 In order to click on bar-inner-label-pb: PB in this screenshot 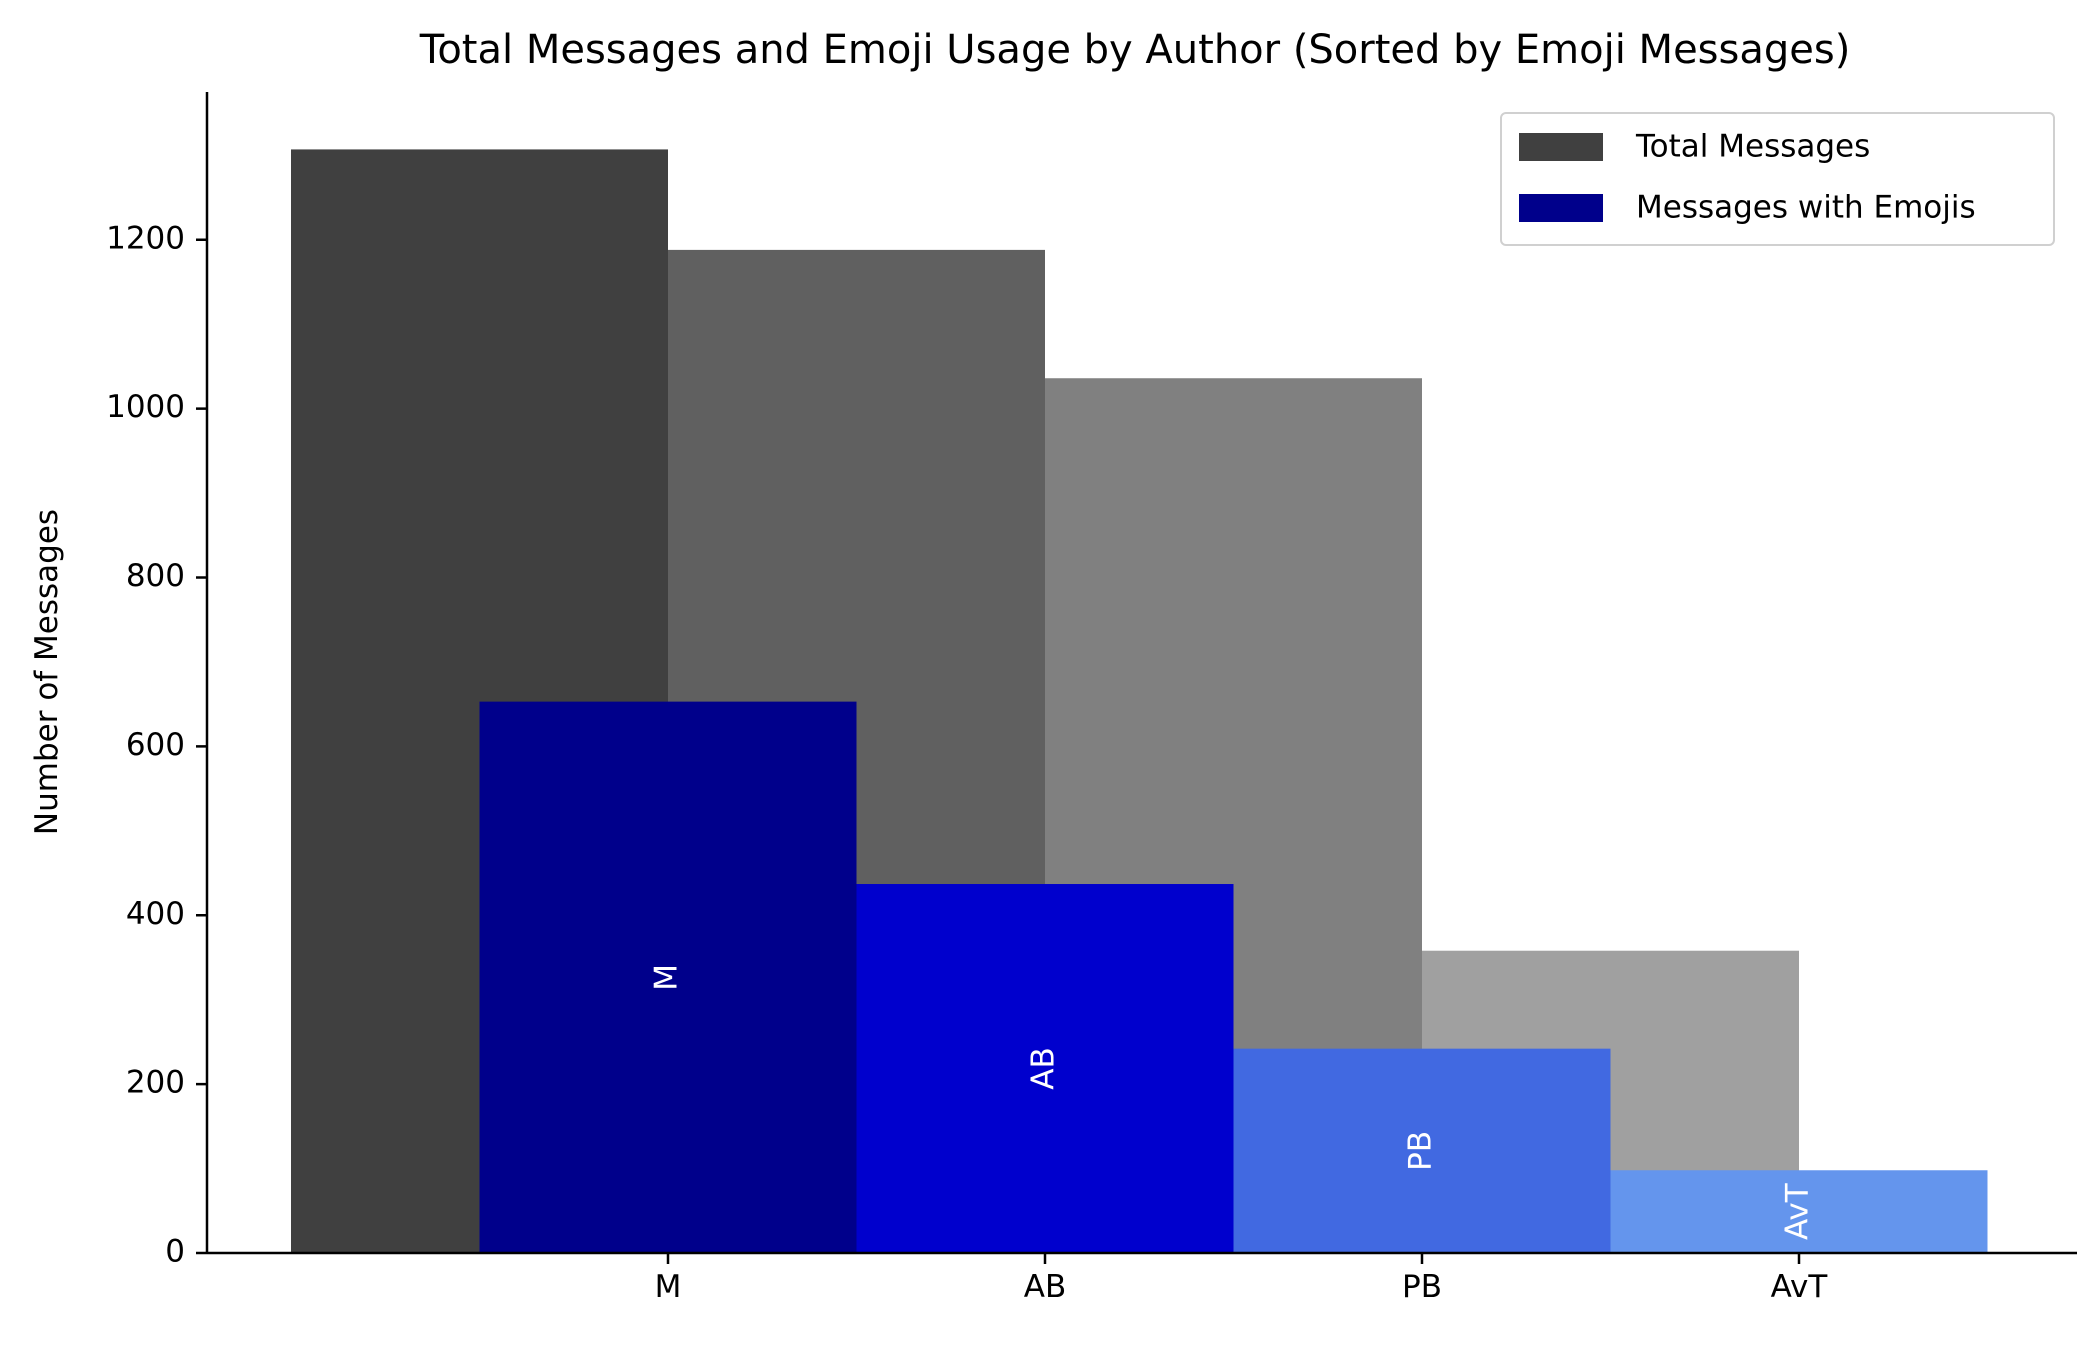, I will do `click(1421, 1151)`.